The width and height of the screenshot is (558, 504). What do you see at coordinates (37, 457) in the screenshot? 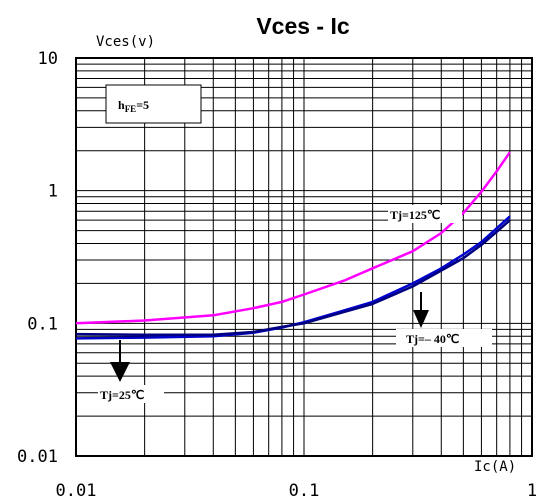
I see `y-tick-label: 0.01` at bounding box center [37, 457].